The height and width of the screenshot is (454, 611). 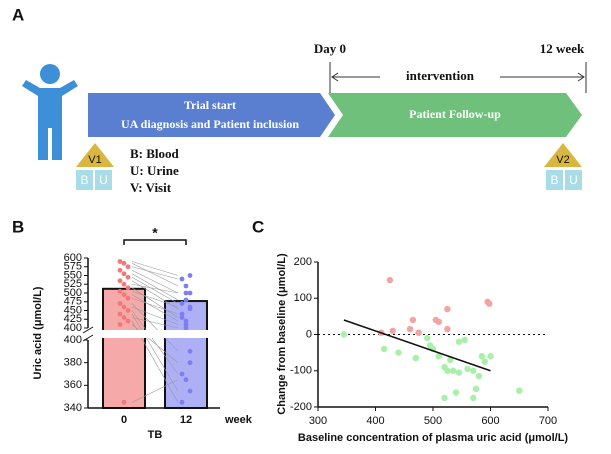 I want to click on legend-text: B: Blood, so click(x=155, y=153).